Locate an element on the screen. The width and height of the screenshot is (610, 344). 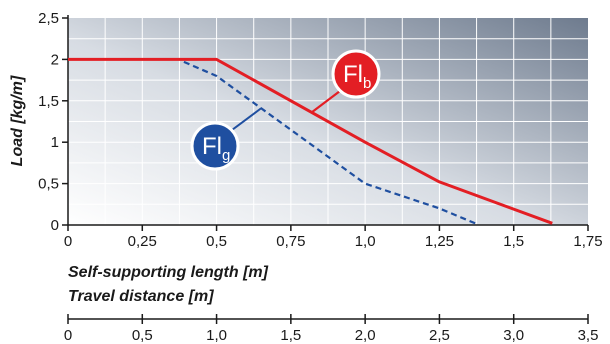
badge-flb-circle is located at coordinates (356, 74).